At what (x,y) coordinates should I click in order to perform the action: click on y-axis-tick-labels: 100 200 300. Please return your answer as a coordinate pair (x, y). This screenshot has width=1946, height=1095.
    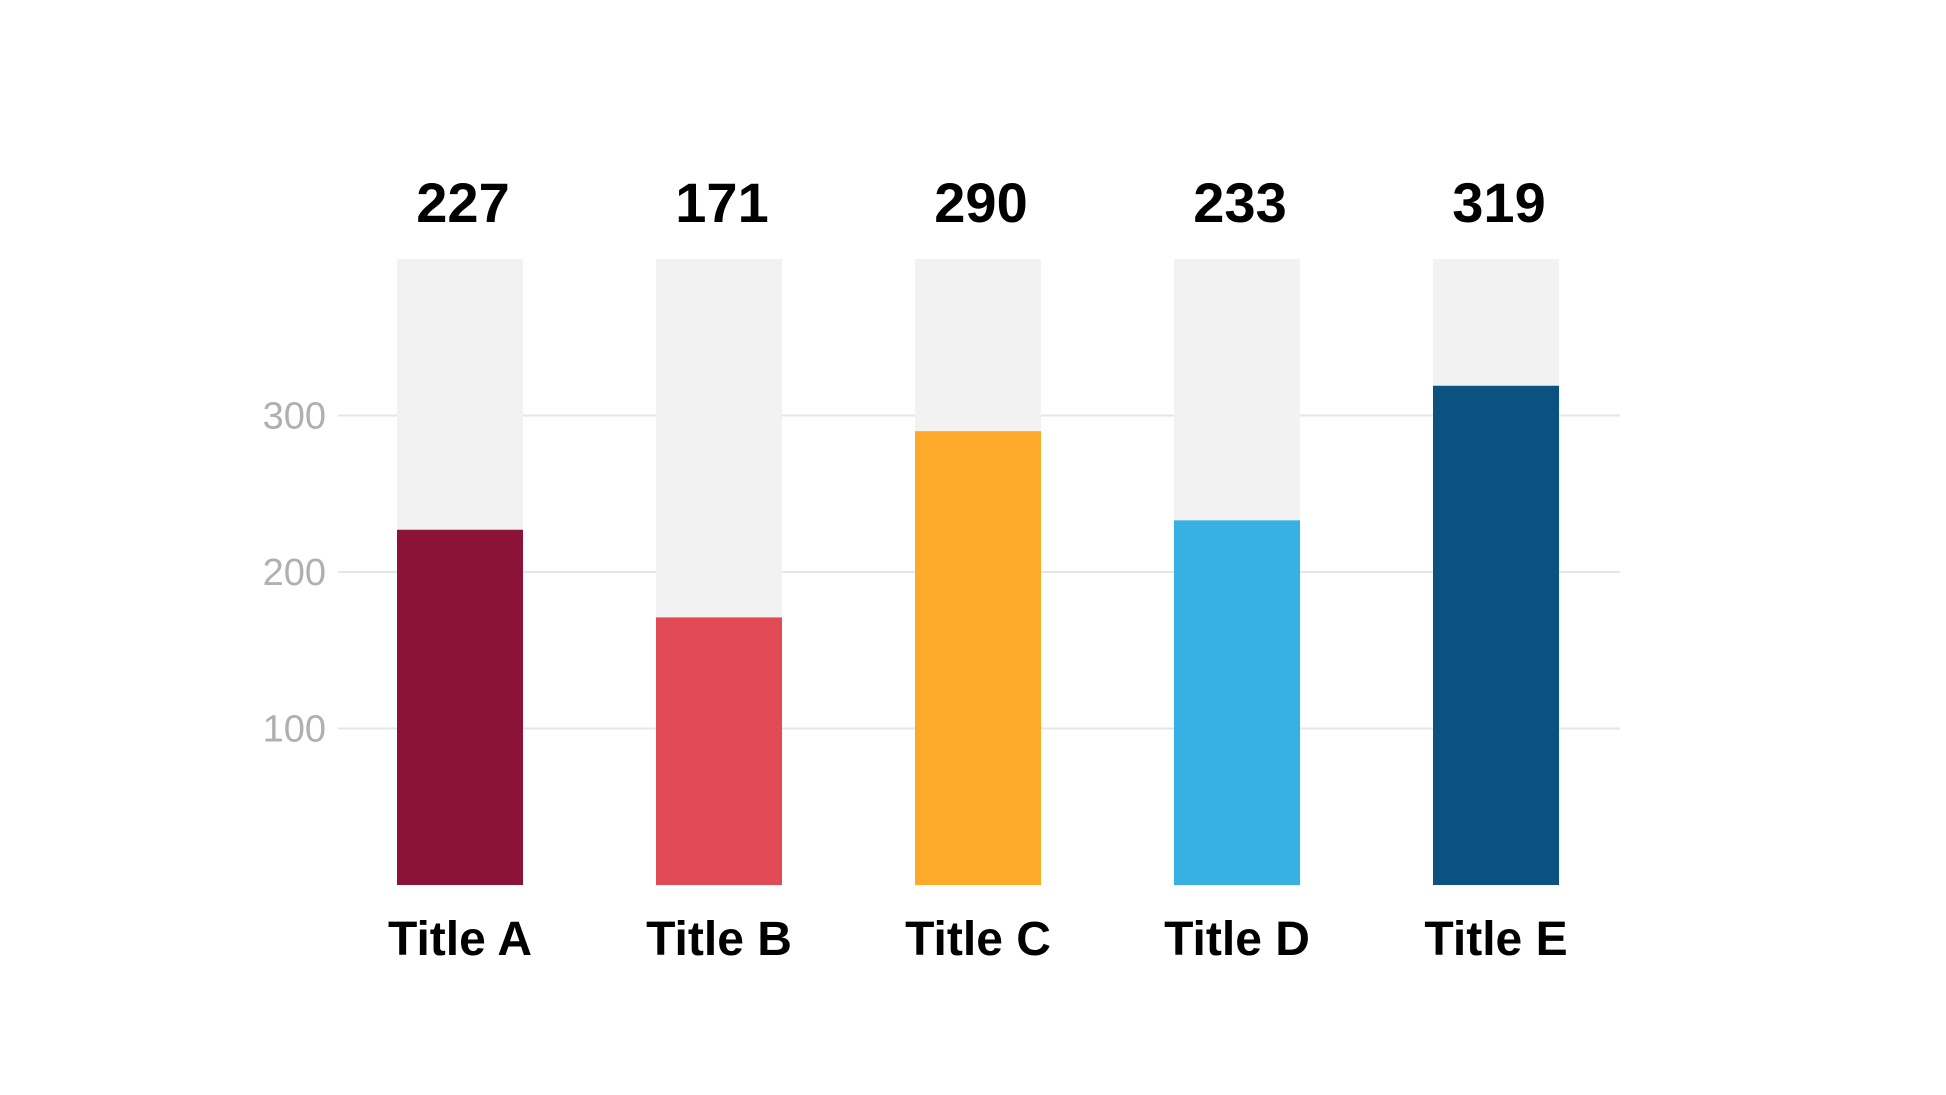
    Looking at the image, I should click on (294, 573).